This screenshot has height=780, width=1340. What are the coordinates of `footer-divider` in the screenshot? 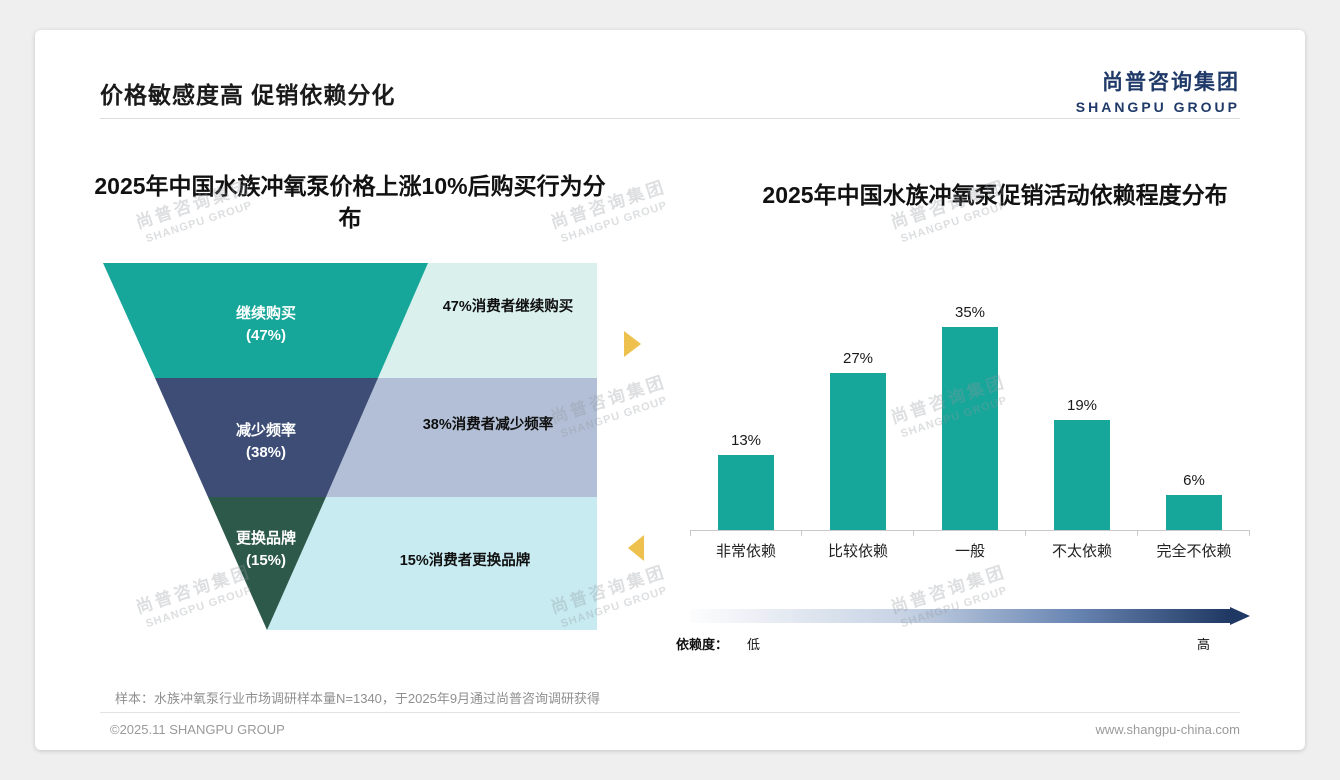 It's located at (670, 712).